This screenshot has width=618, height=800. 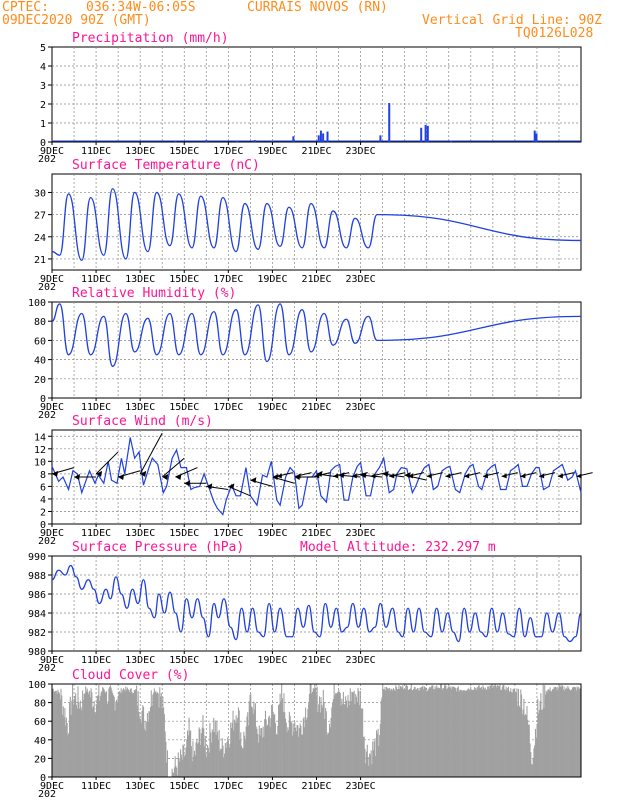 I want to click on y-tick-label: 20, so click(x=40, y=380).